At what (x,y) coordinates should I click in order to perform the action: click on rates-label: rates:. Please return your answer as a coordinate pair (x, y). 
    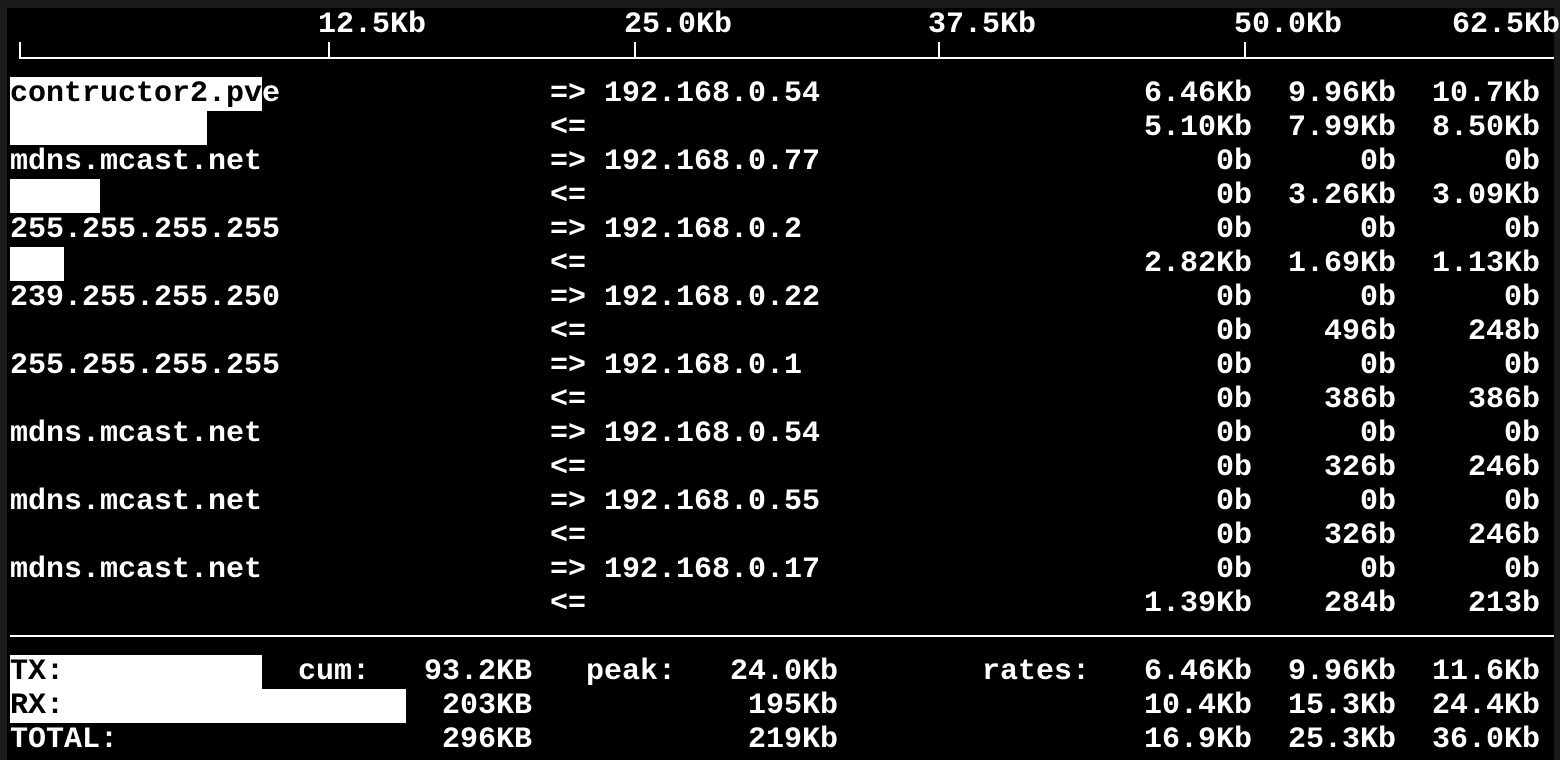
    Looking at the image, I should click on (1036, 672).